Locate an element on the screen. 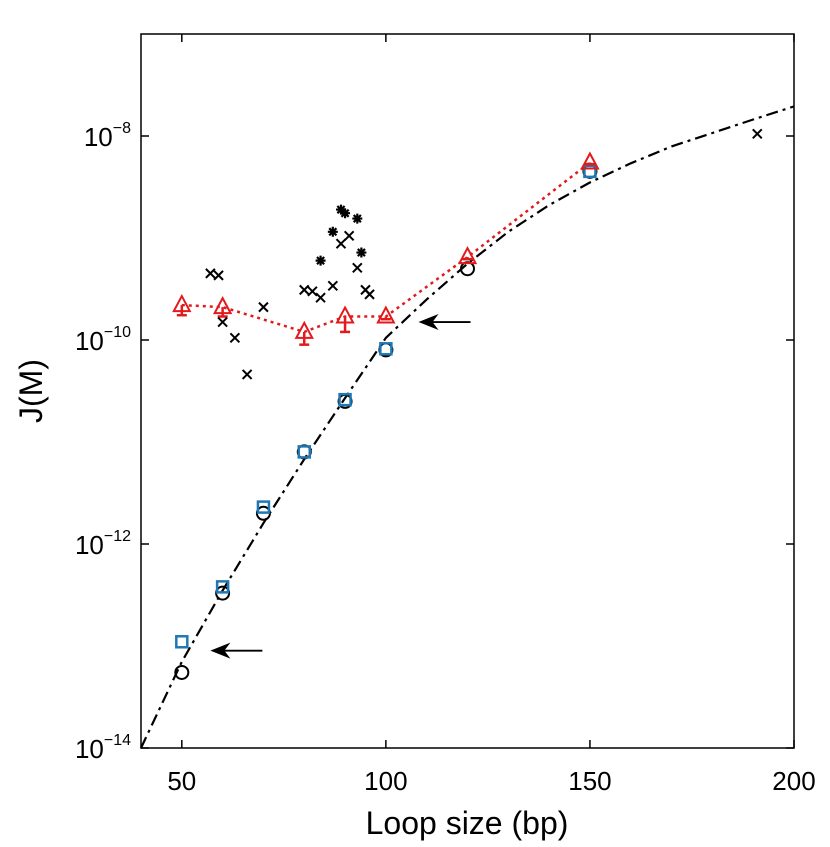 This screenshot has width=830, height=847. y-tick-label: 10−10 is located at coordinates (103, 340).